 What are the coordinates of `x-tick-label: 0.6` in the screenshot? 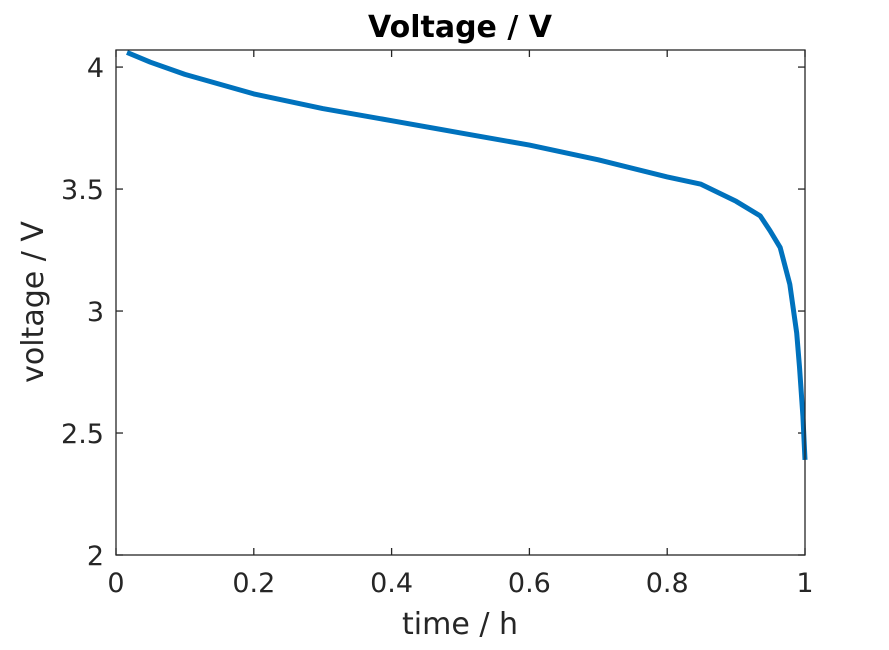 It's located at (529, 583).